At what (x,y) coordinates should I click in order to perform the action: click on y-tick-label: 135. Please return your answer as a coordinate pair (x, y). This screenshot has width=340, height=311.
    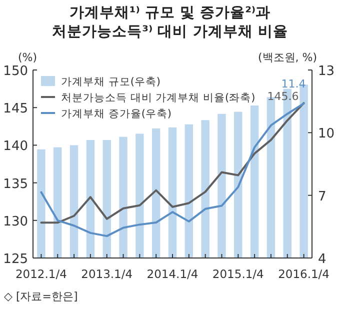
    Looking at the image, I should click on (15, 184).